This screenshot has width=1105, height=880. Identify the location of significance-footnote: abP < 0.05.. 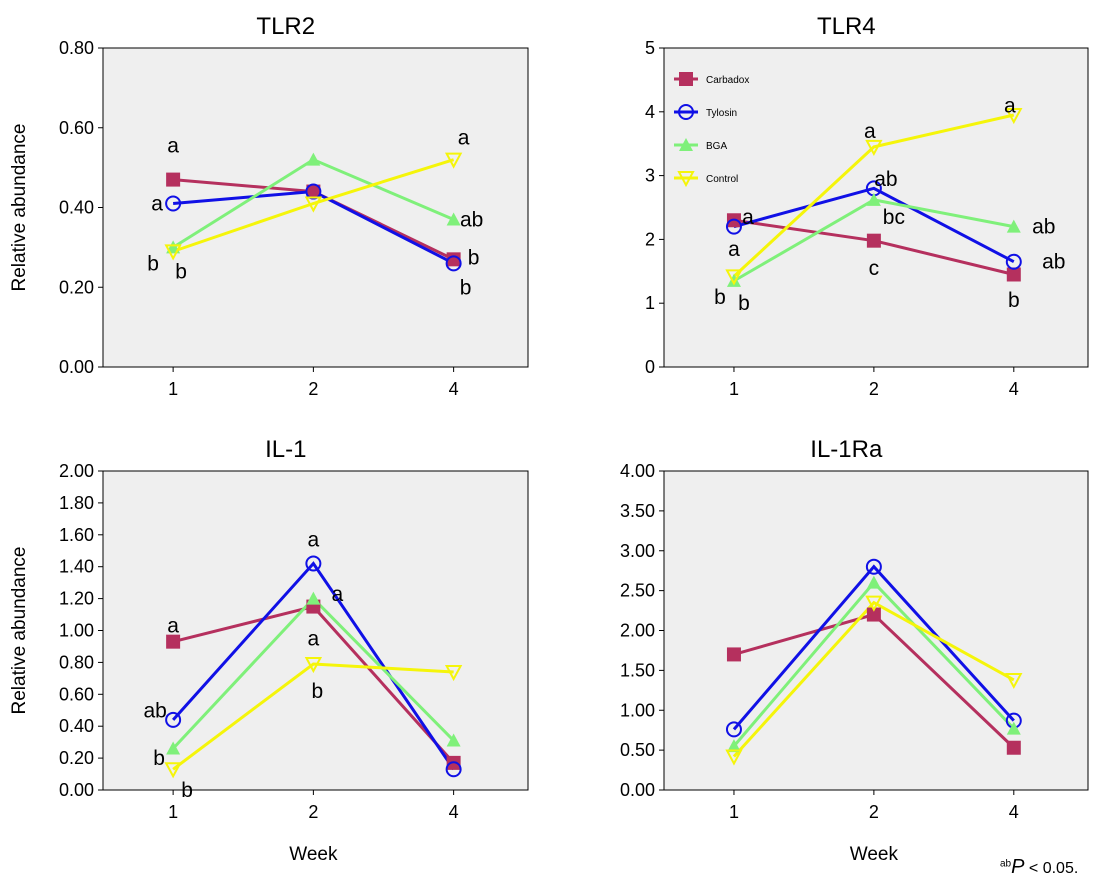
(1039, 867).